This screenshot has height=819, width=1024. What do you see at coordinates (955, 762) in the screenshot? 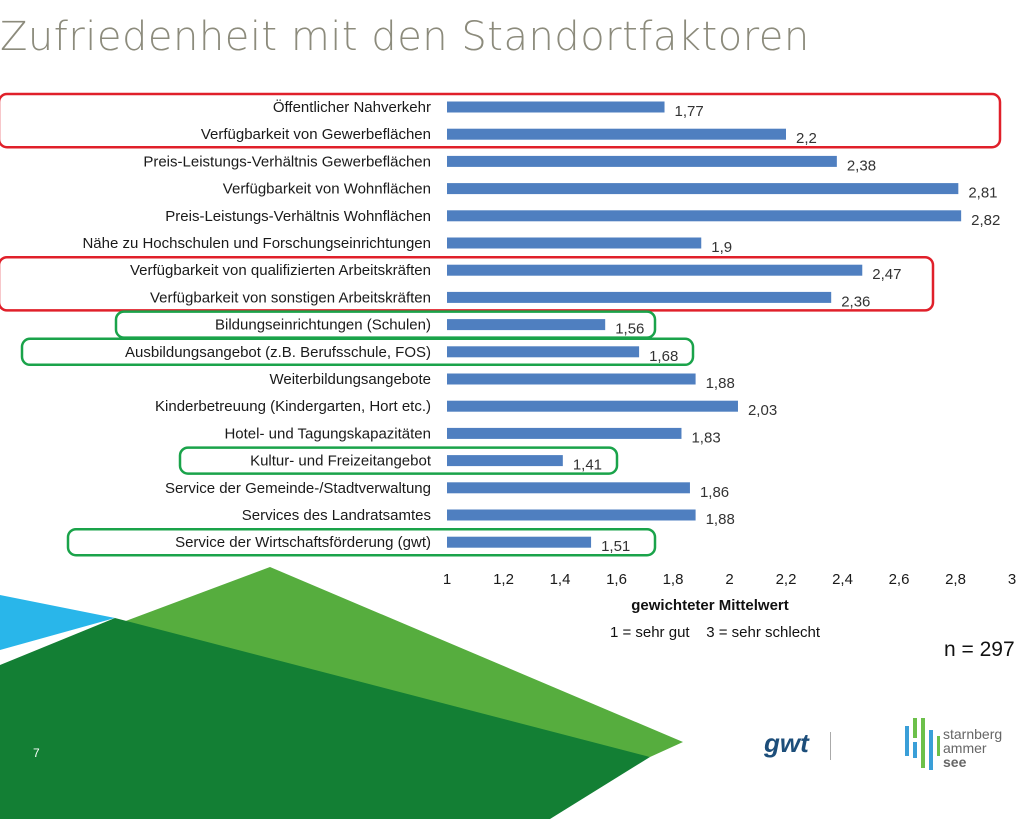
I see `logo-word: see` at bounding box center [955, 762].